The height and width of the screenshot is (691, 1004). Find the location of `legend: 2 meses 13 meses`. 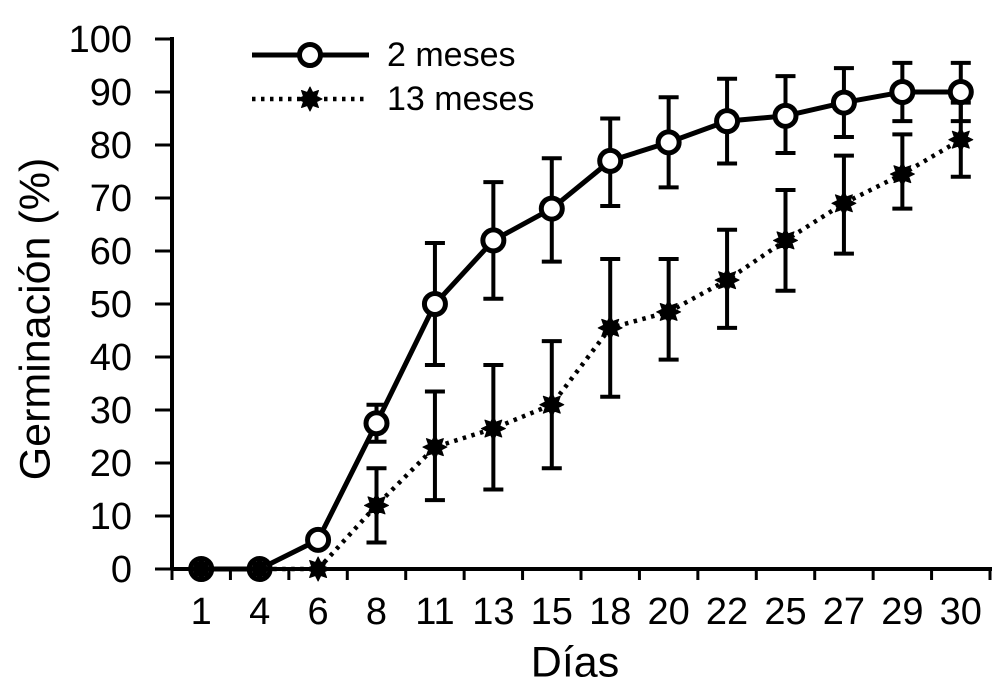

legend: 2 meses 13 meses is located at coordinates (391, 77).